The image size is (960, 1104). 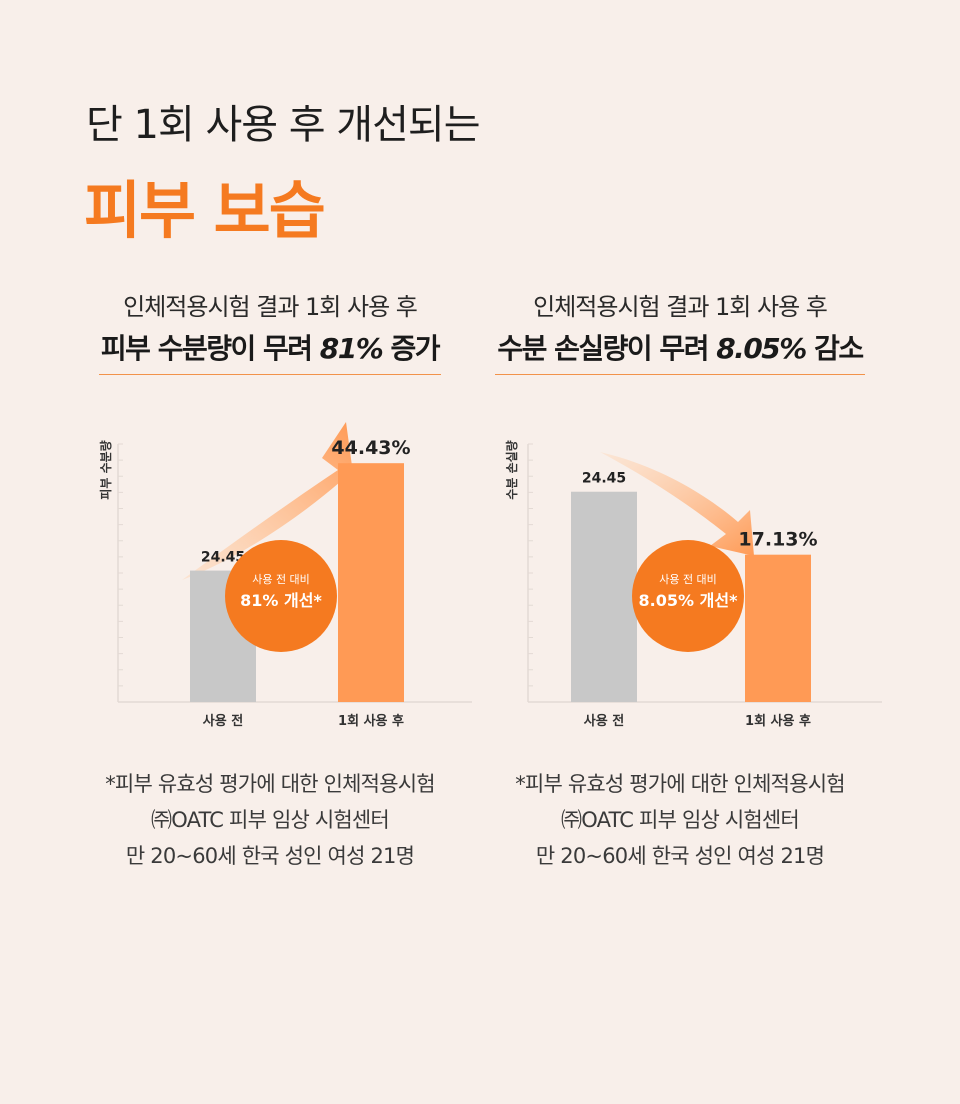 What do you see at coordinates (777, 540) in the screenshot?
I see `bar-after-value-label: 17.13%` at bounding box center [777, 540].